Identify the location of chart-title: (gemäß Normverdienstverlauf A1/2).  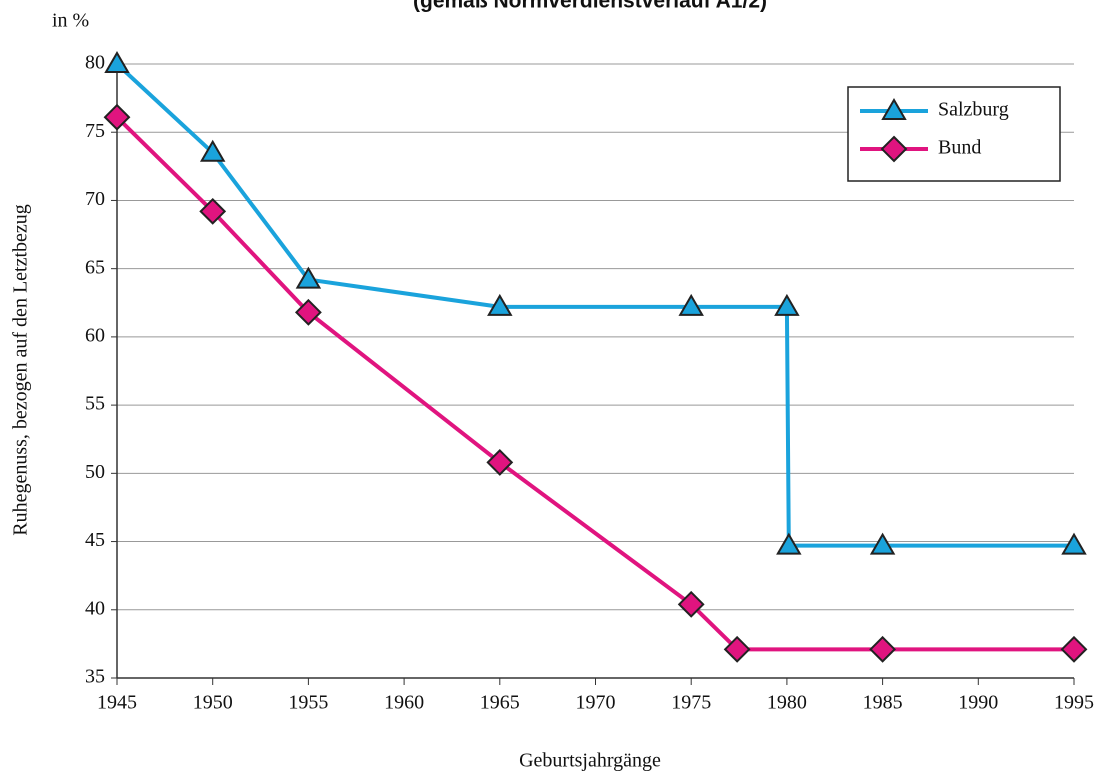
(590, 6).